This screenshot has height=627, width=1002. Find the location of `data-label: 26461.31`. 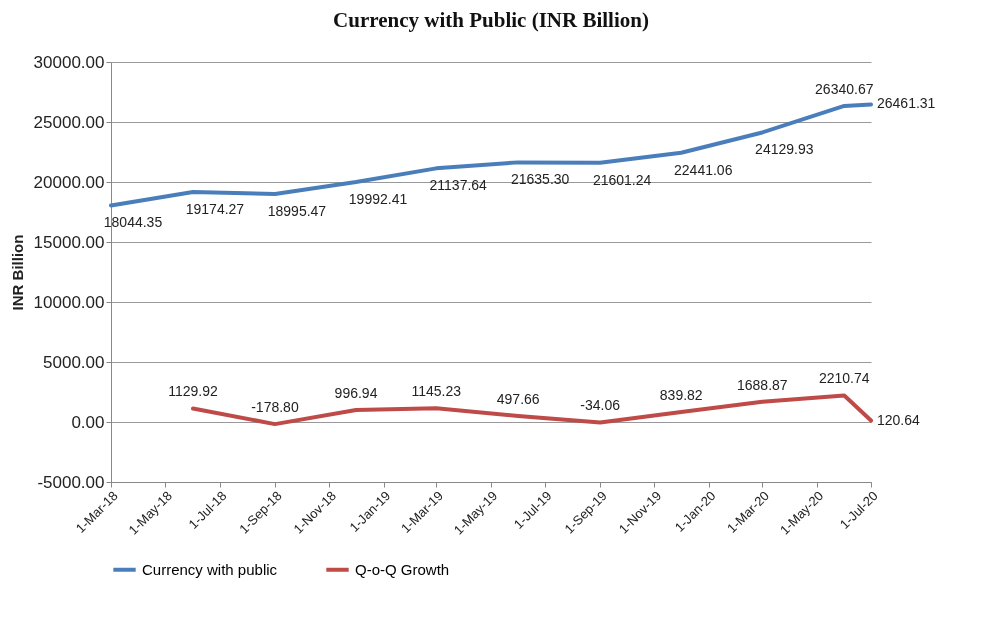

data-label: 26461.31 is located at coordinates (906, 103).